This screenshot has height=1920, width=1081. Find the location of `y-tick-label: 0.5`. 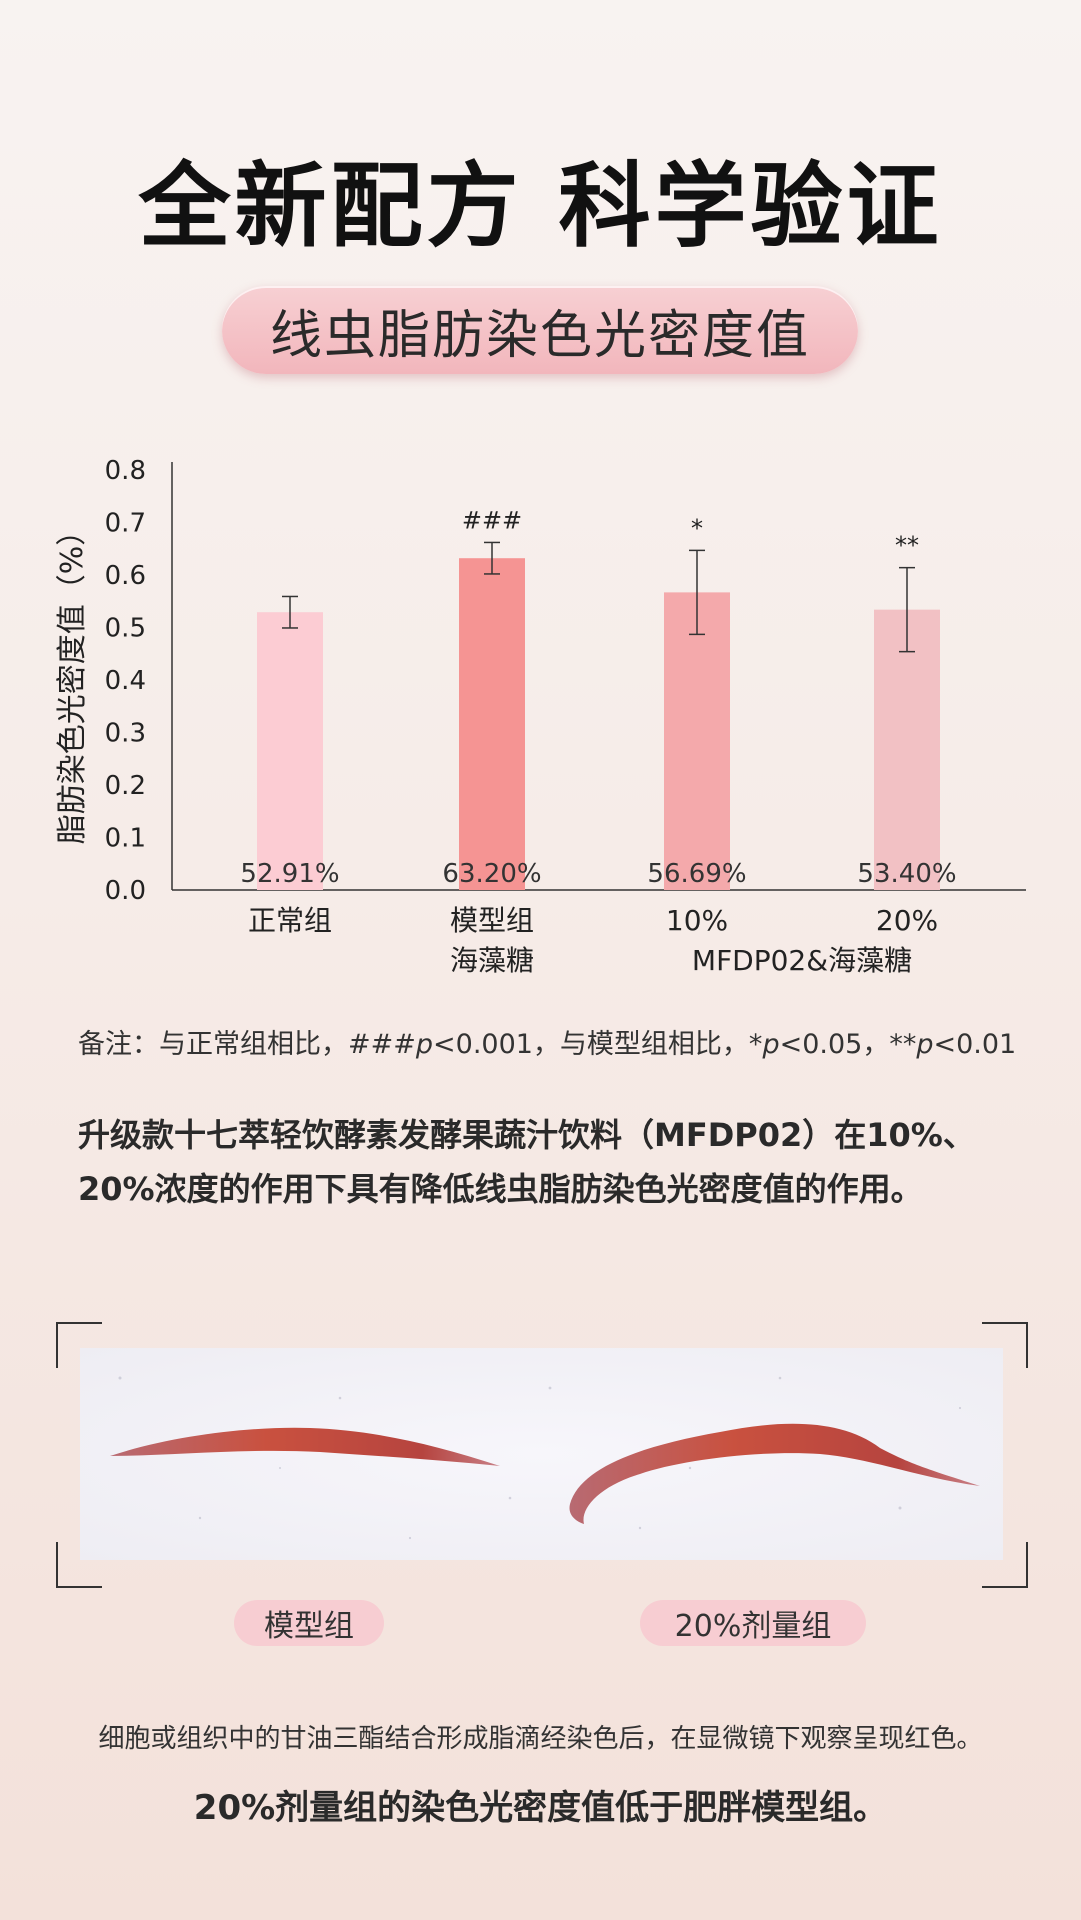

y-tick-label: 0.5 is located at coordinates (125, 629).